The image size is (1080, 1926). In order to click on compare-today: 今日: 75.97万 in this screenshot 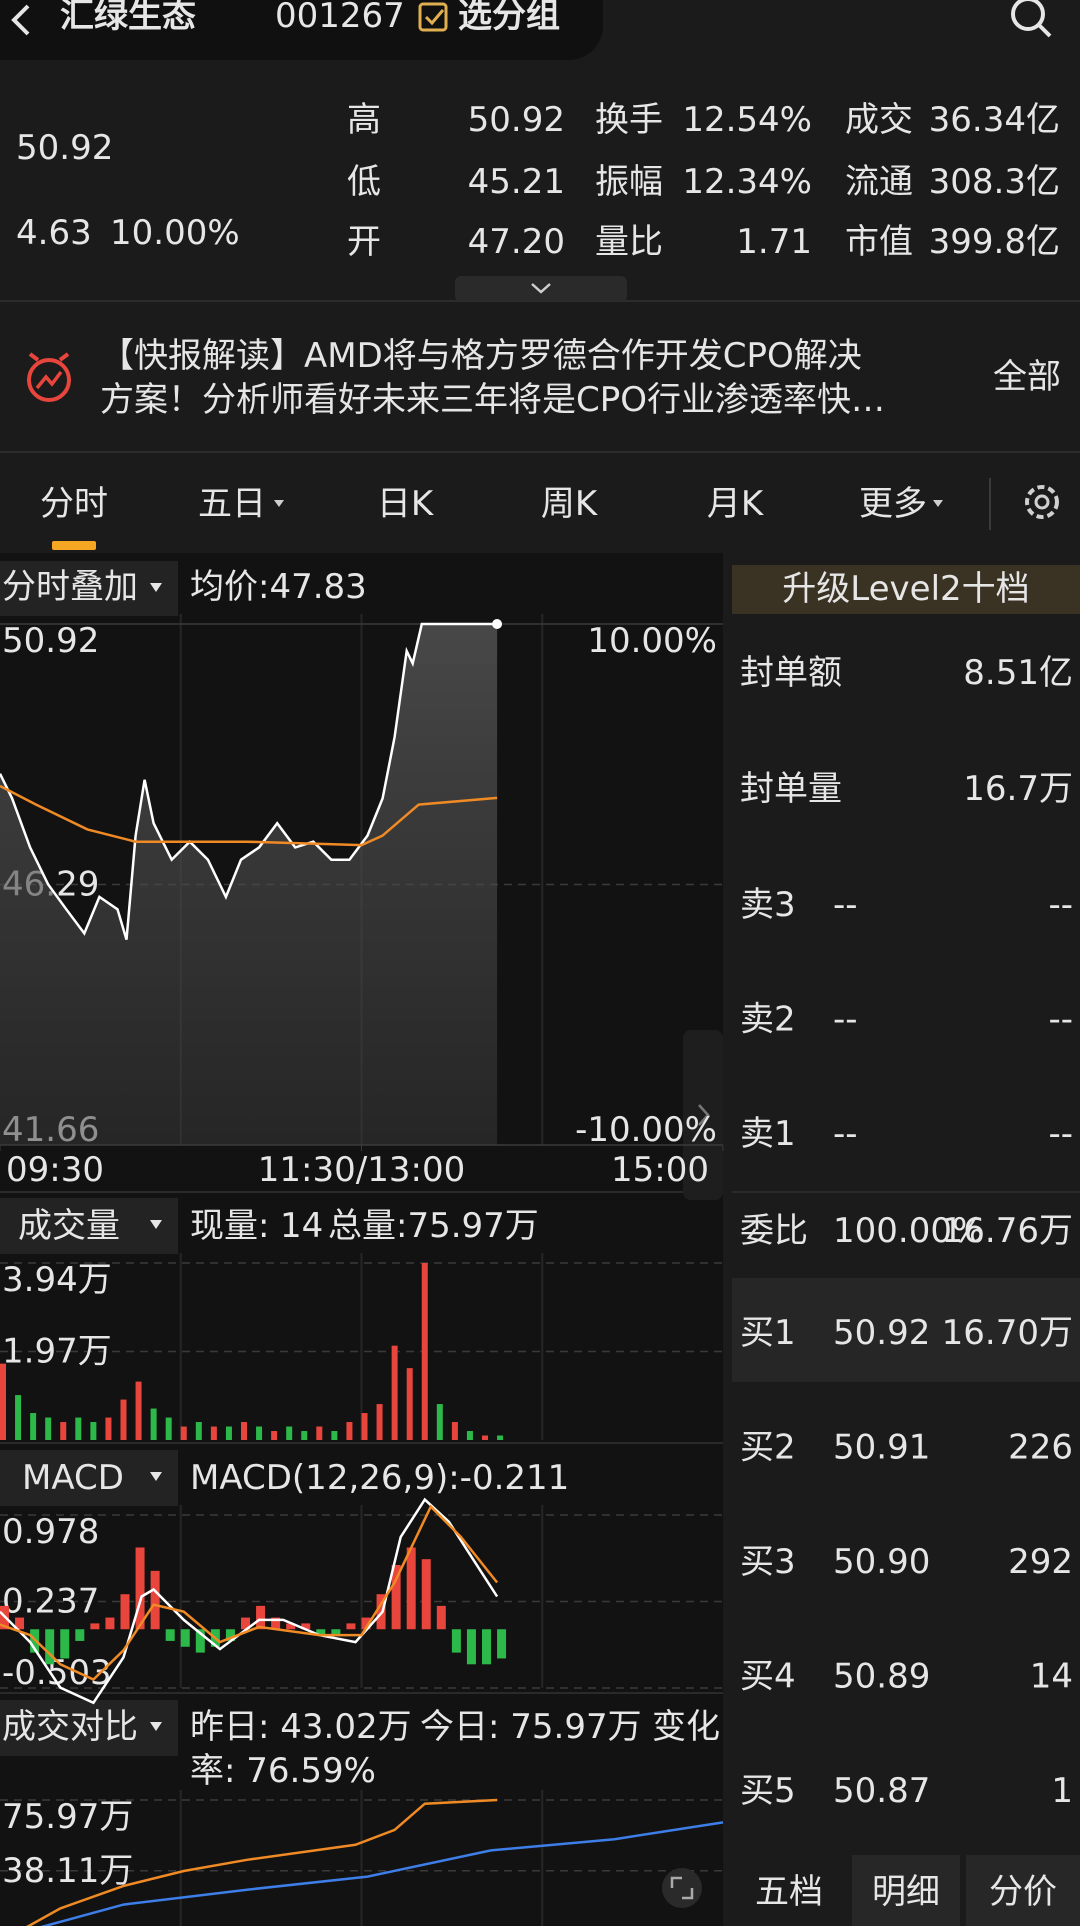, I will do `click(531, 1727)`.